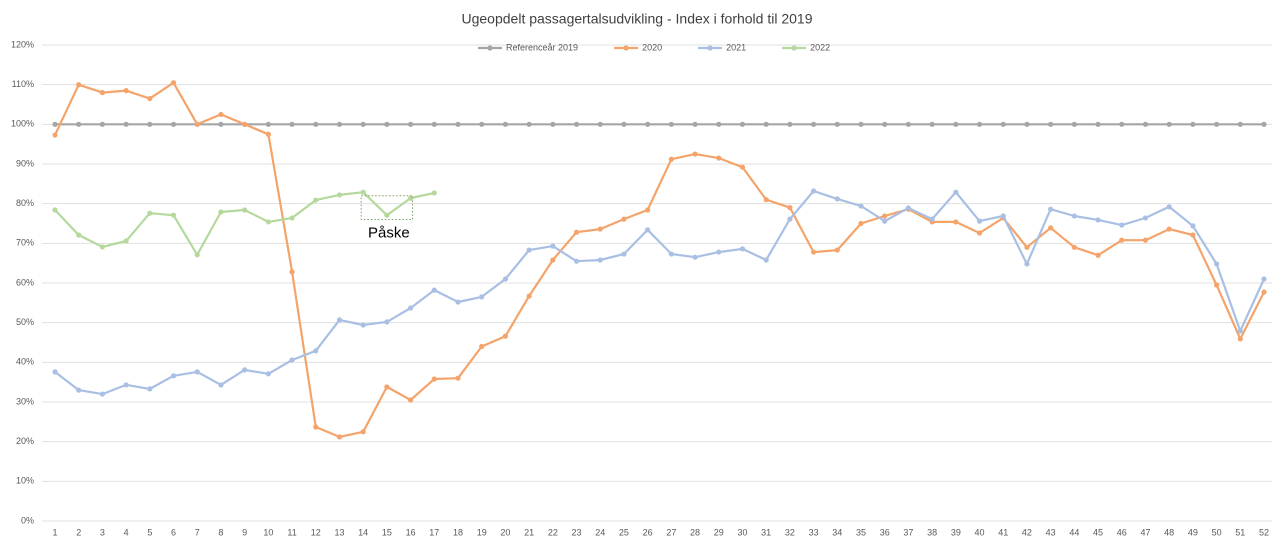 The height and width of the screenshot is (544, 1274). What do you see at coordinates (695, 532) in the screenshot?
I see `x-tick-label: 28` at bounding box center [695, 532].